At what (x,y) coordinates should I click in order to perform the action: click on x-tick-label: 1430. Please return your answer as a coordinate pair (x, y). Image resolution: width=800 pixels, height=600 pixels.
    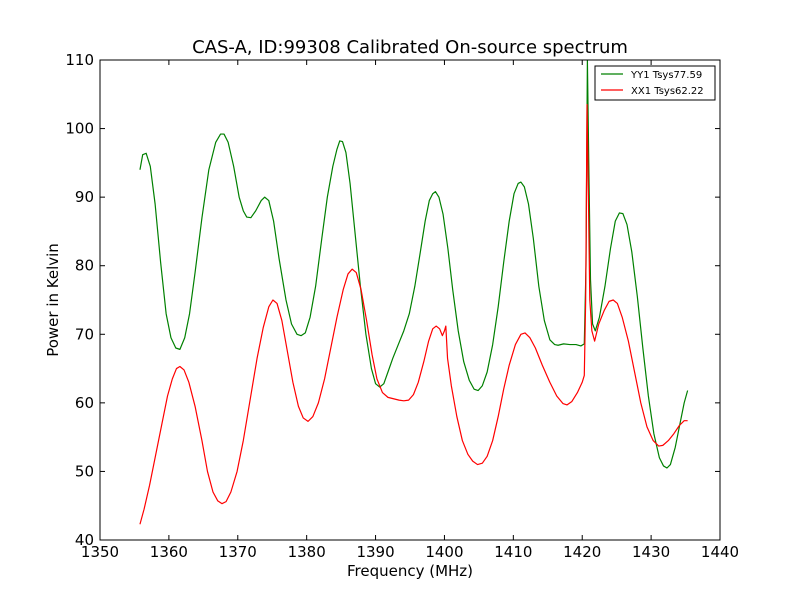
    Looking at the image, I should click on (651, 552).